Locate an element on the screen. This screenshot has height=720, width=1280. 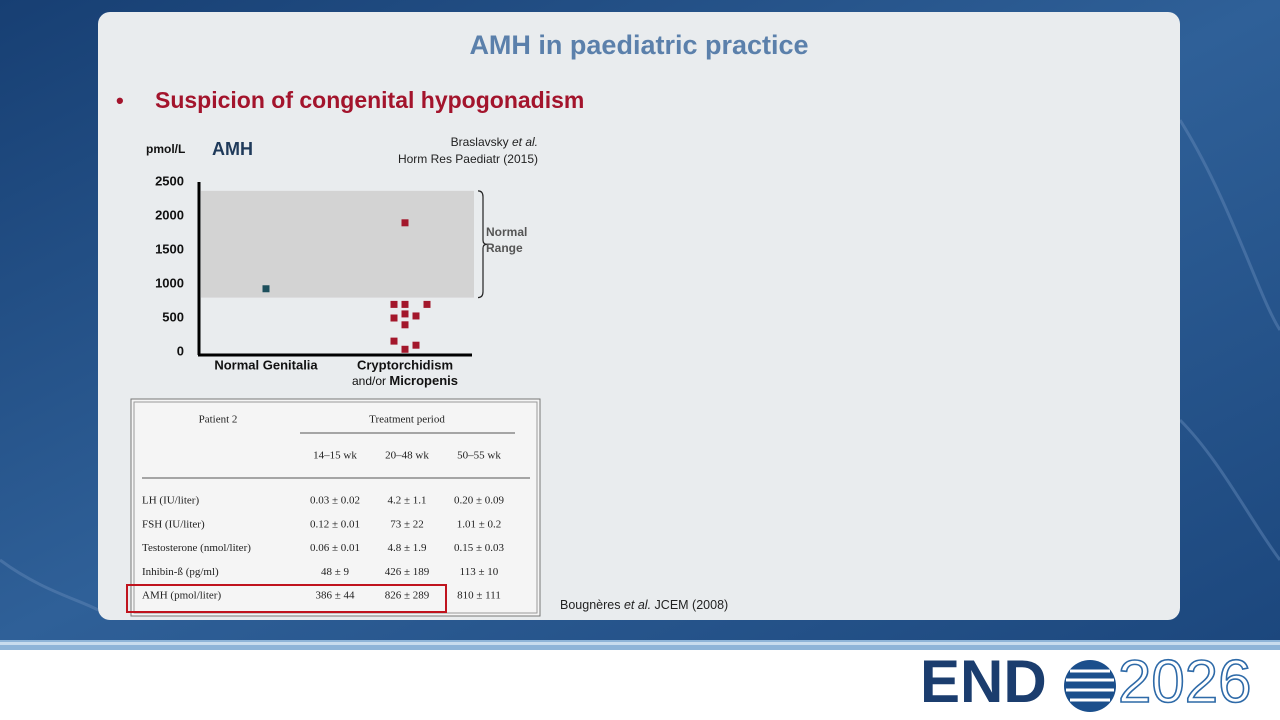
table-cell: 0.20 ± 0.09 is located at coordinates (479, 501).